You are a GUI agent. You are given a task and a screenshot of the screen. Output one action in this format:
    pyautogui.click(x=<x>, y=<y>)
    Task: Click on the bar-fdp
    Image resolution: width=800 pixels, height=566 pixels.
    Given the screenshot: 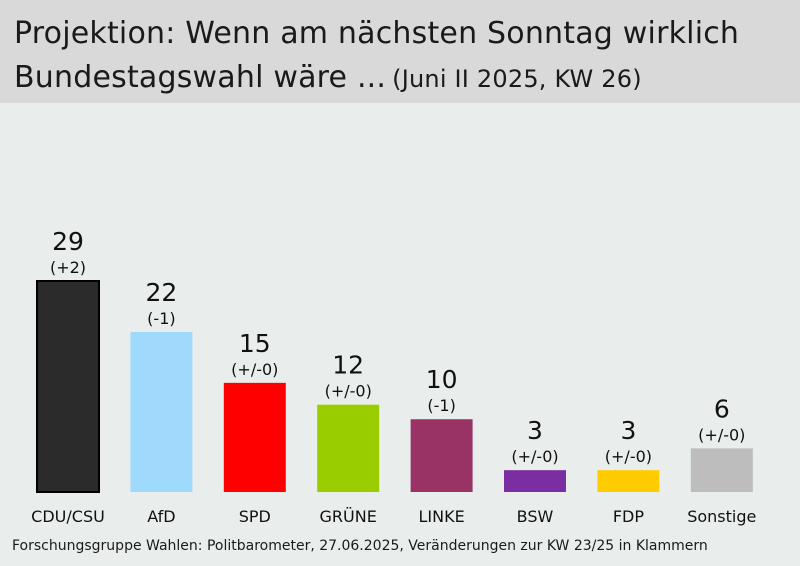 What is the action you would take?
    pyautogui.click(x=628, y=481)
    